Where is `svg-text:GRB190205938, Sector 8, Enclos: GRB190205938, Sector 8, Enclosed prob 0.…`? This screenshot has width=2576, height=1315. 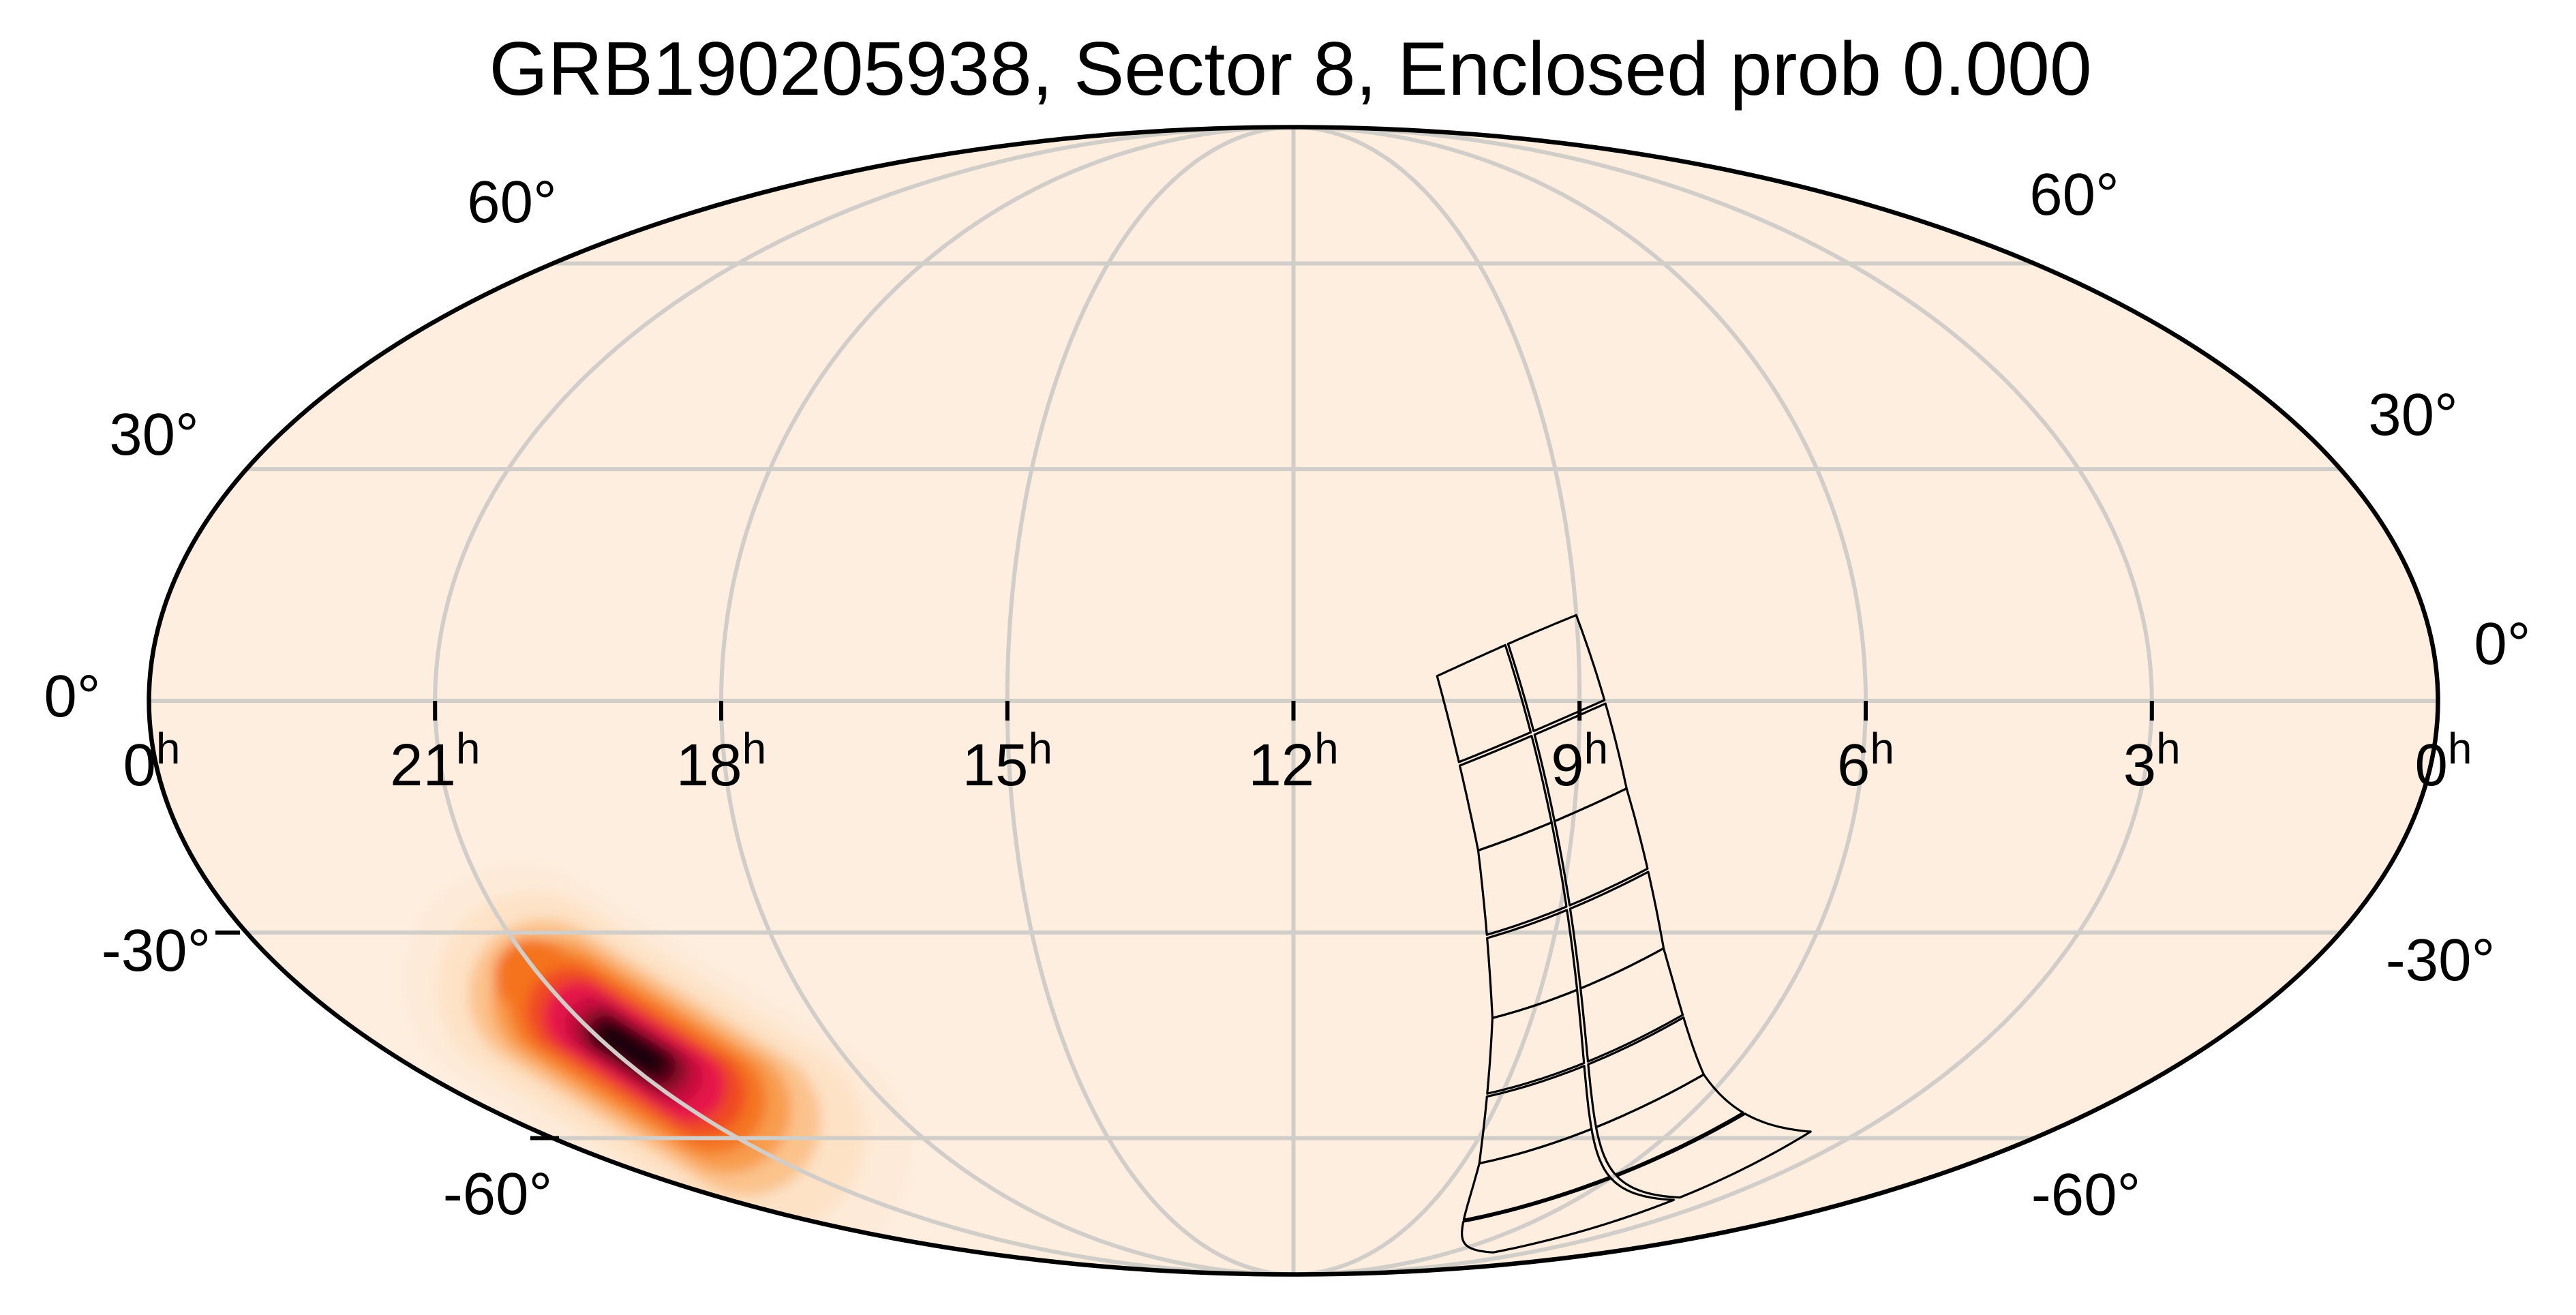
svg-text:GRB190205938, Sector 8, Enclos: GRB190205938, Sector 8, Enclosed prob 0.… is located at coordinates (1290, 69).